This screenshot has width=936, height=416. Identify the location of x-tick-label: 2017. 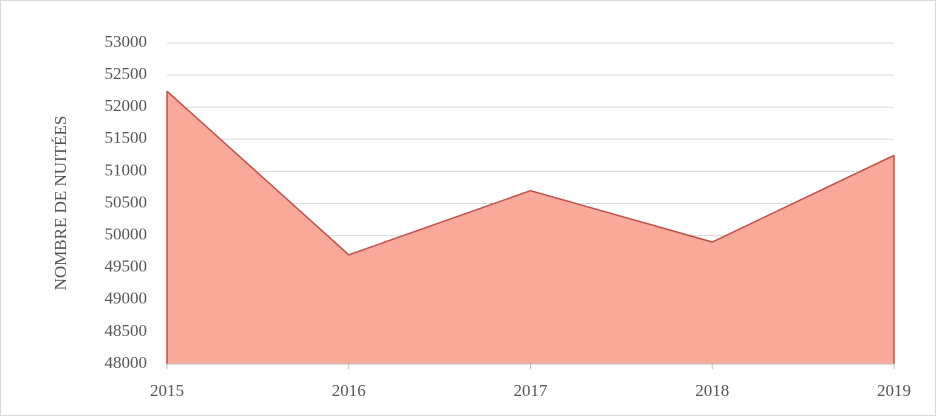
(531, 390).